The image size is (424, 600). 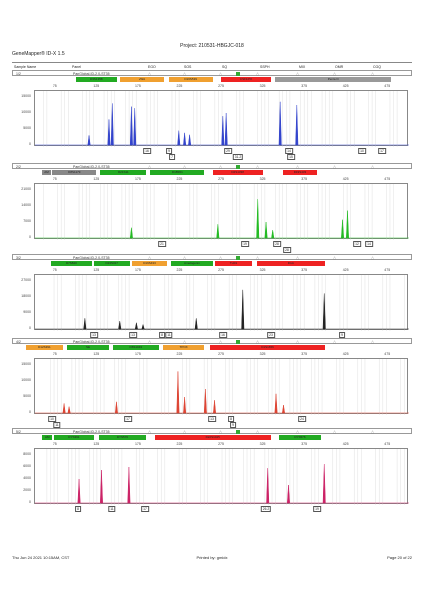 What do you see at coordinates (266, 509) in the screenshot?
I see `allele-call-box: 26.2` at bounding box center [266, 509].